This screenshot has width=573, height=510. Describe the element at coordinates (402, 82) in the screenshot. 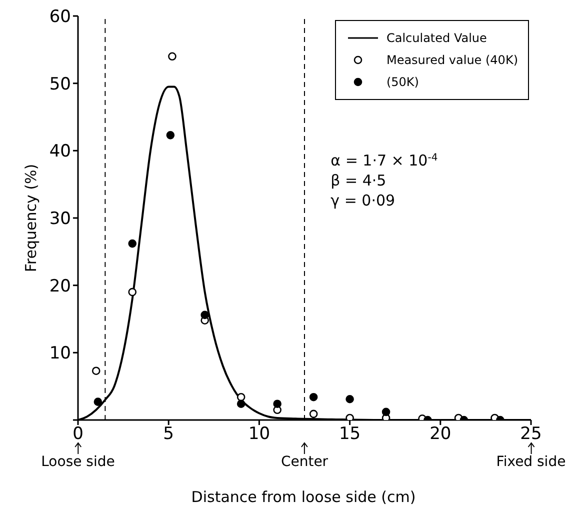

I see `legend-label: (50K)` at that location.